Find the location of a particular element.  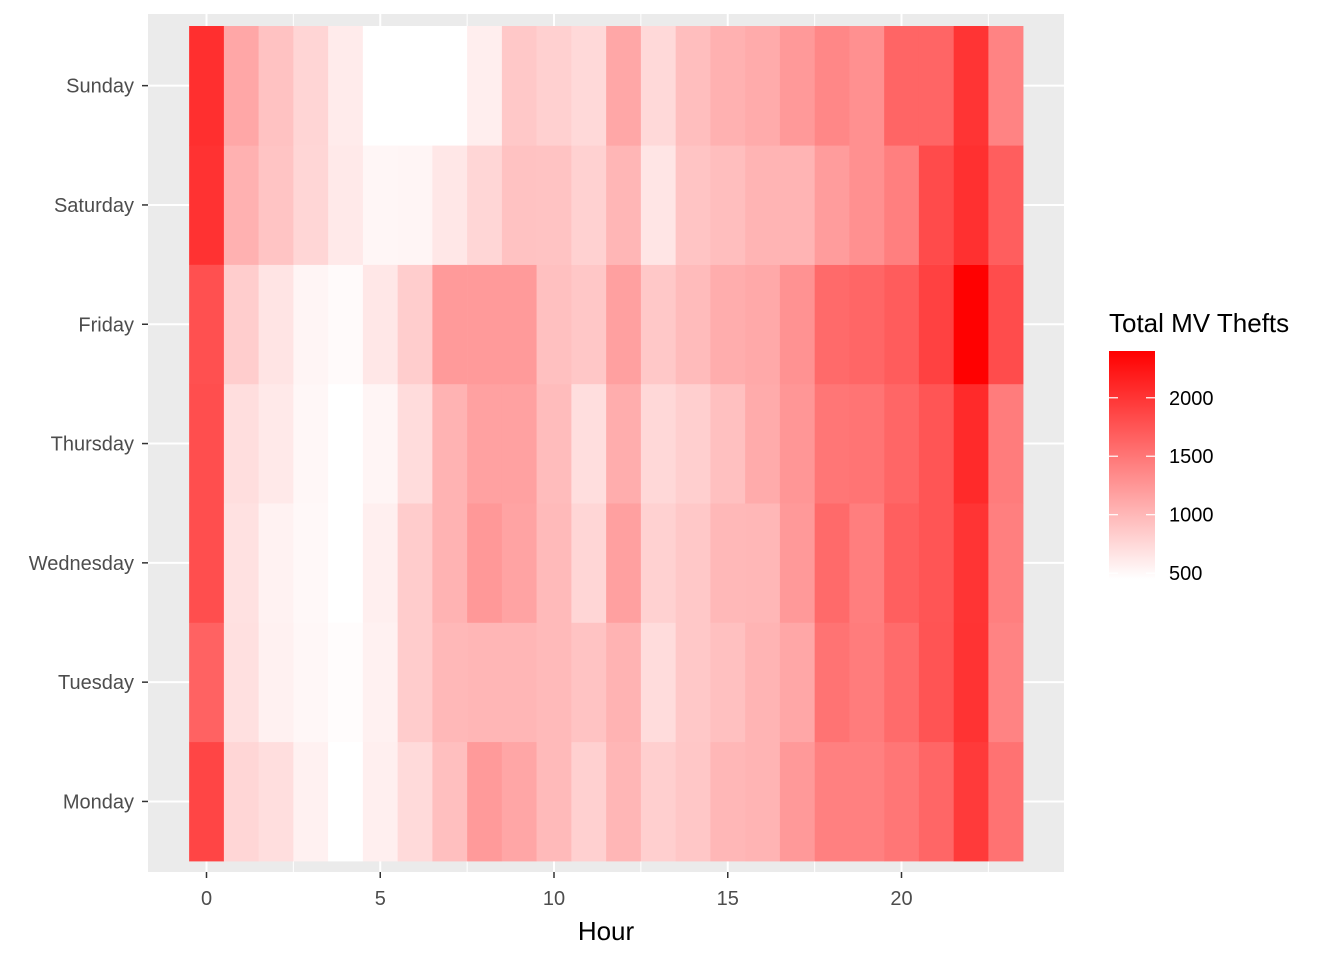

y-tick-label: Sunday is located at coordinates (100, 87).